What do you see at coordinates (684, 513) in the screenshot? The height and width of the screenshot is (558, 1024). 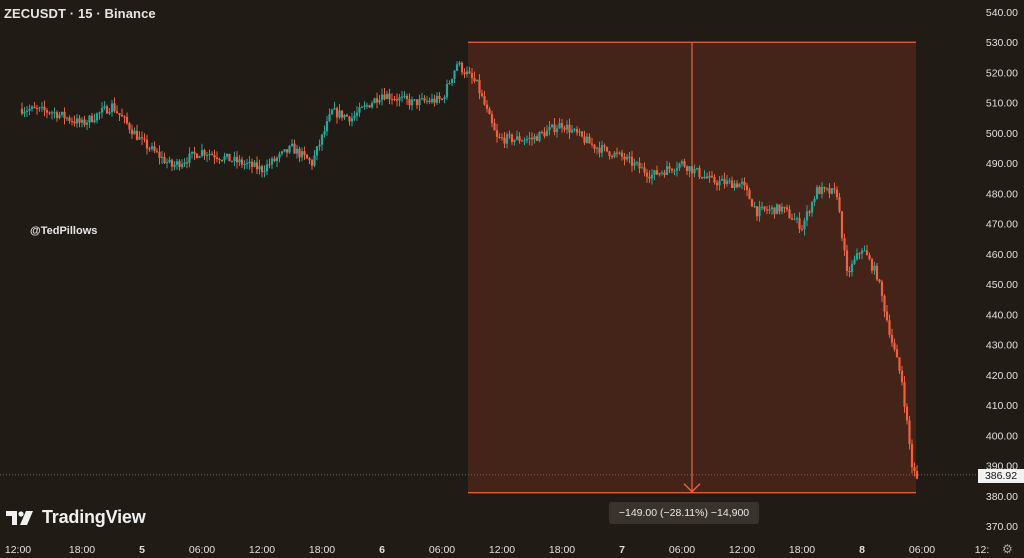 I see `measure-label: −149.00 (−28.11%) −14,900` at bounding box center [684, 513].